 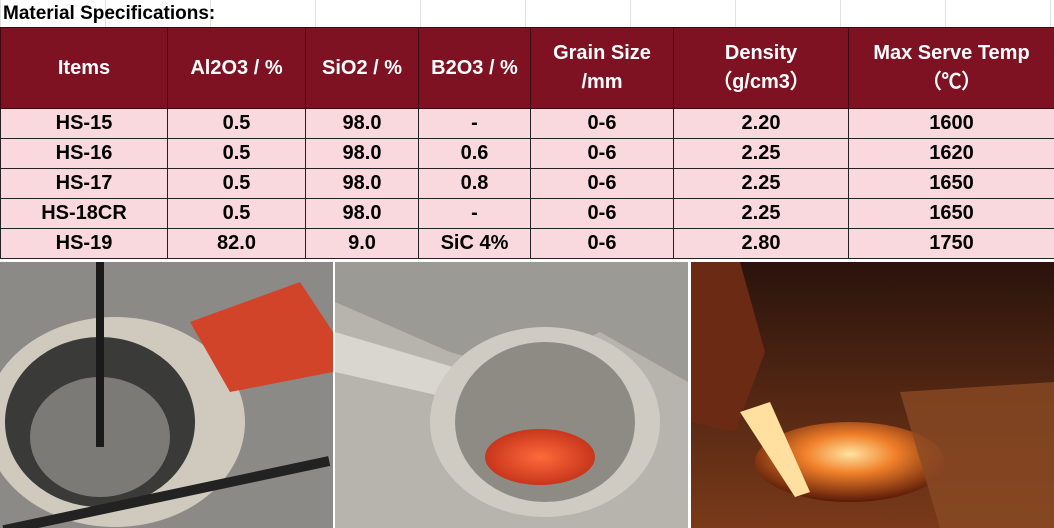 I want to click on title: Material Specifications:, so click(x=527, y=13).